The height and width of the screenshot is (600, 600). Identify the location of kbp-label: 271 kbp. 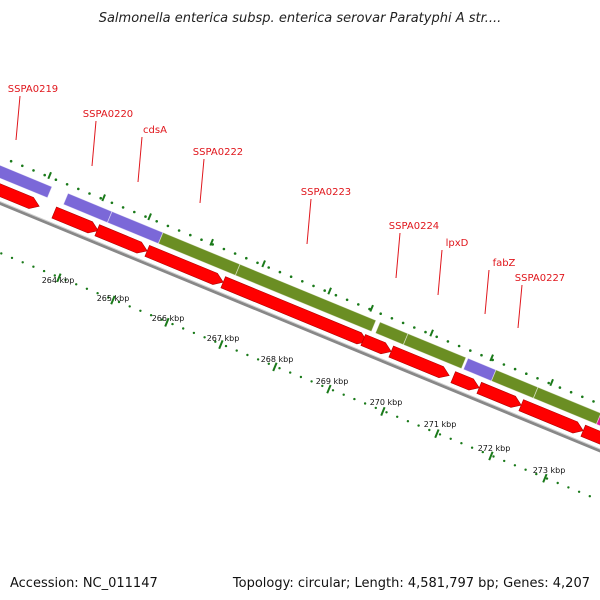
(440, 424).